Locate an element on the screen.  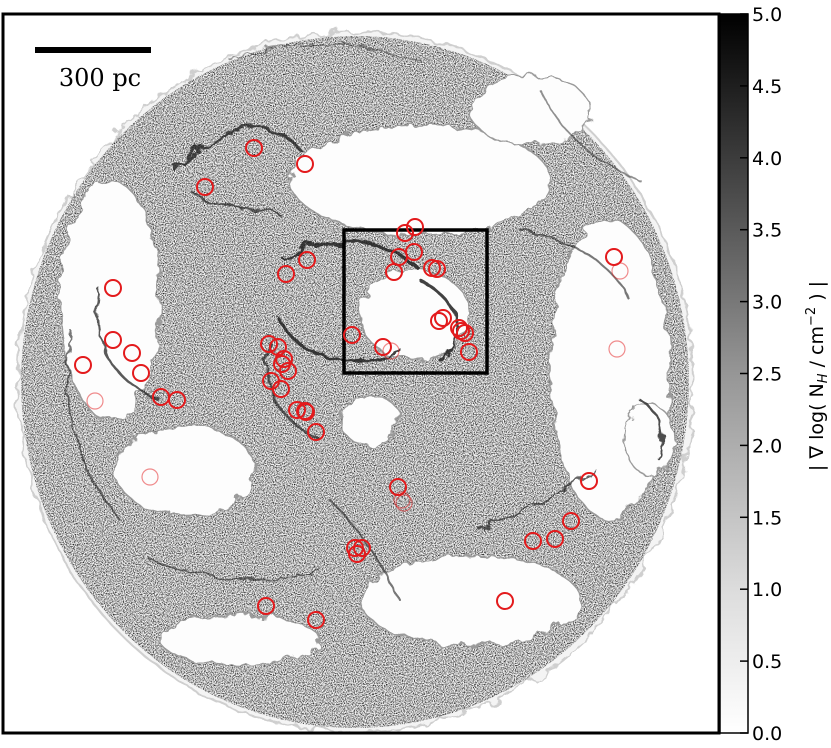
scale-bar-line is located at coordinates (93, 50).